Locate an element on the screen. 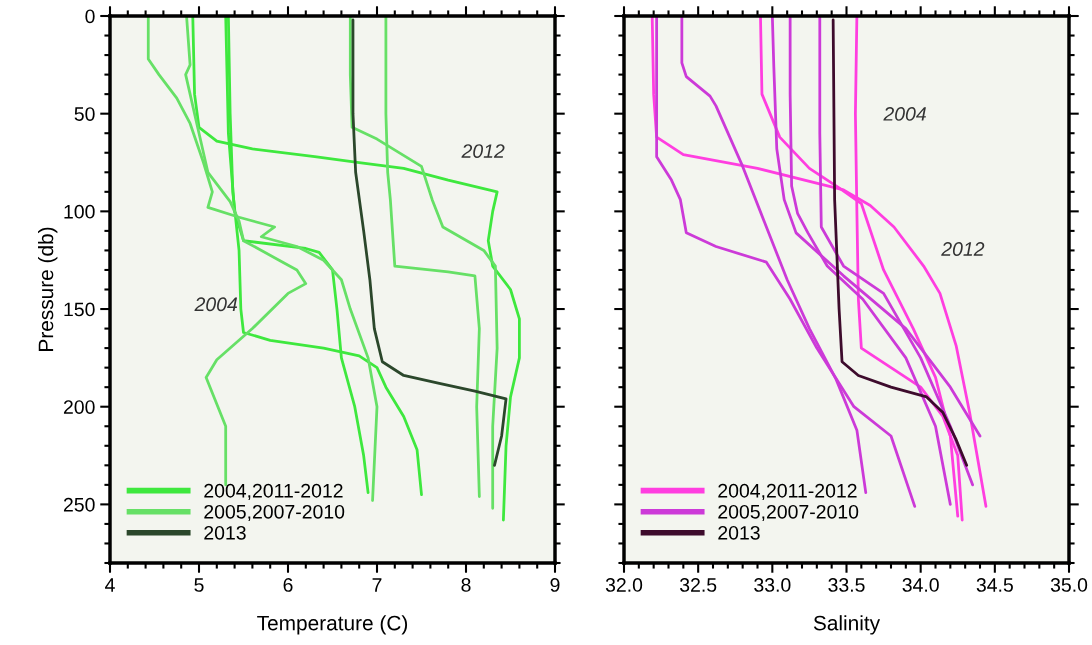 This screenshot has width=1092, height=645. x-tick-label: 6 is located at coordinates (288, 585).